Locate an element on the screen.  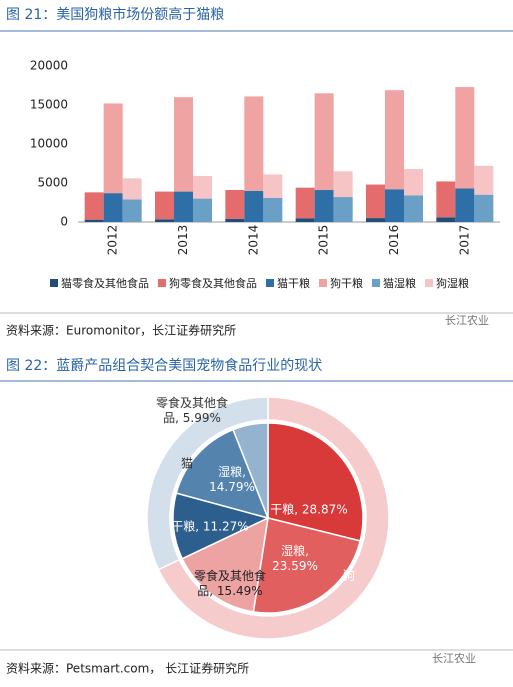
slice-label: 干粮, 28.87% is located at coordinates (309, 509).